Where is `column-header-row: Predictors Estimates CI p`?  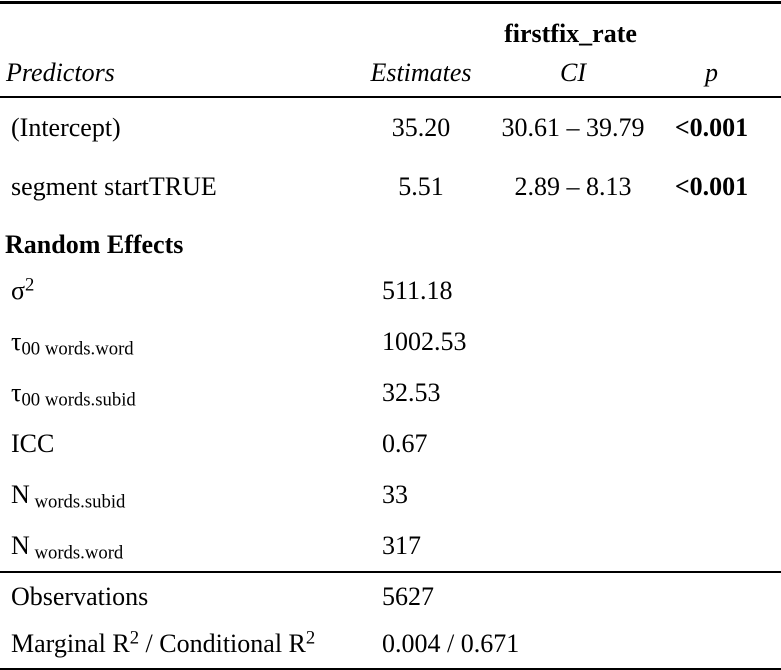
column-header-row: Predictors Estimates CI p is located at coordinates (390, 76).